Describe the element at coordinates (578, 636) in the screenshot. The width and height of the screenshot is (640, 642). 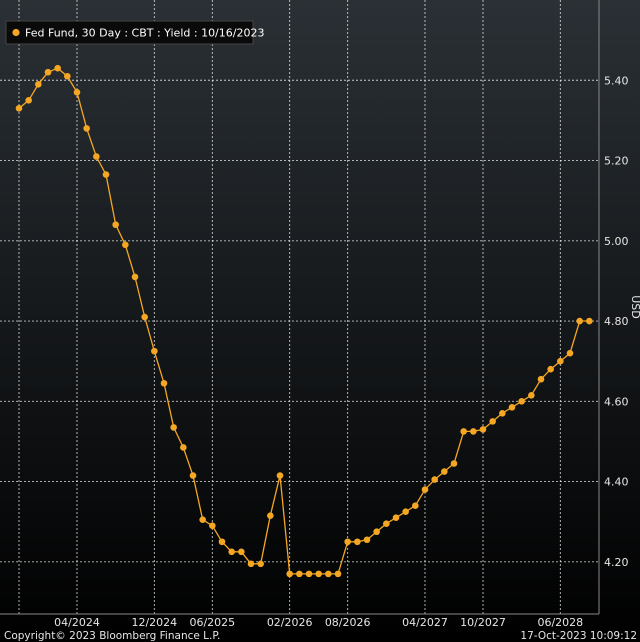
I see `timestamp-text: 17-Oct-2023 10:09:12` at that location.